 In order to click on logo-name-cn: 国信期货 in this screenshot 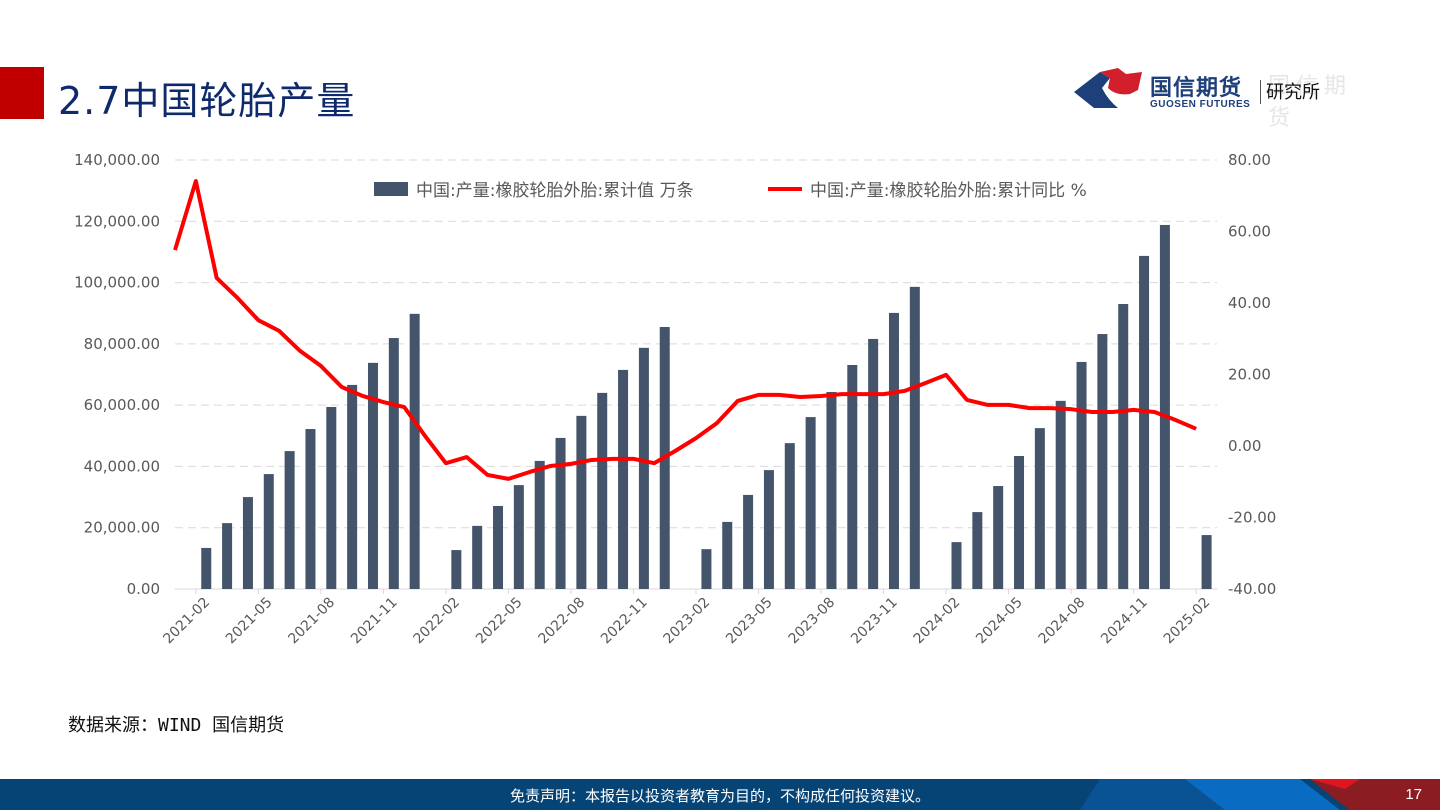, I will do `click(1196, 88)`.